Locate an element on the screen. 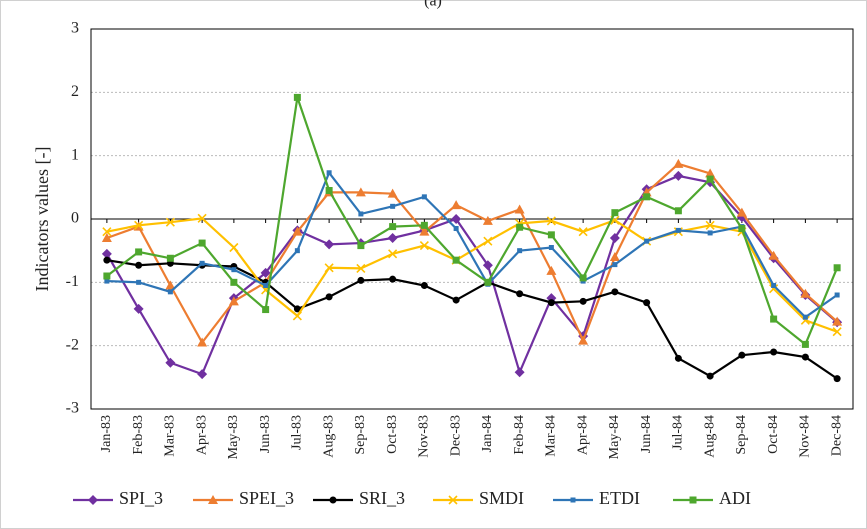 The image size is (867, 529). x-tick-label: Feb-84 is located at coordinates (519, 435).